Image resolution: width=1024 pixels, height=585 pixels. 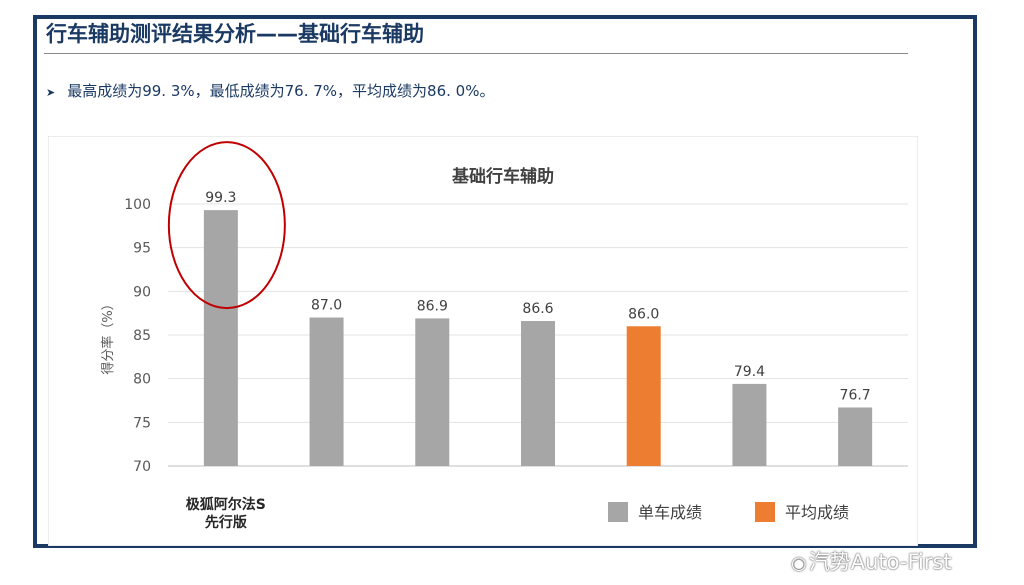 I want to click on summary-line: ➤ 最高成绩为99. 3%，最低成绩为76. 7%，平均成绩为86. 0%。, so click(x=270, y=90).